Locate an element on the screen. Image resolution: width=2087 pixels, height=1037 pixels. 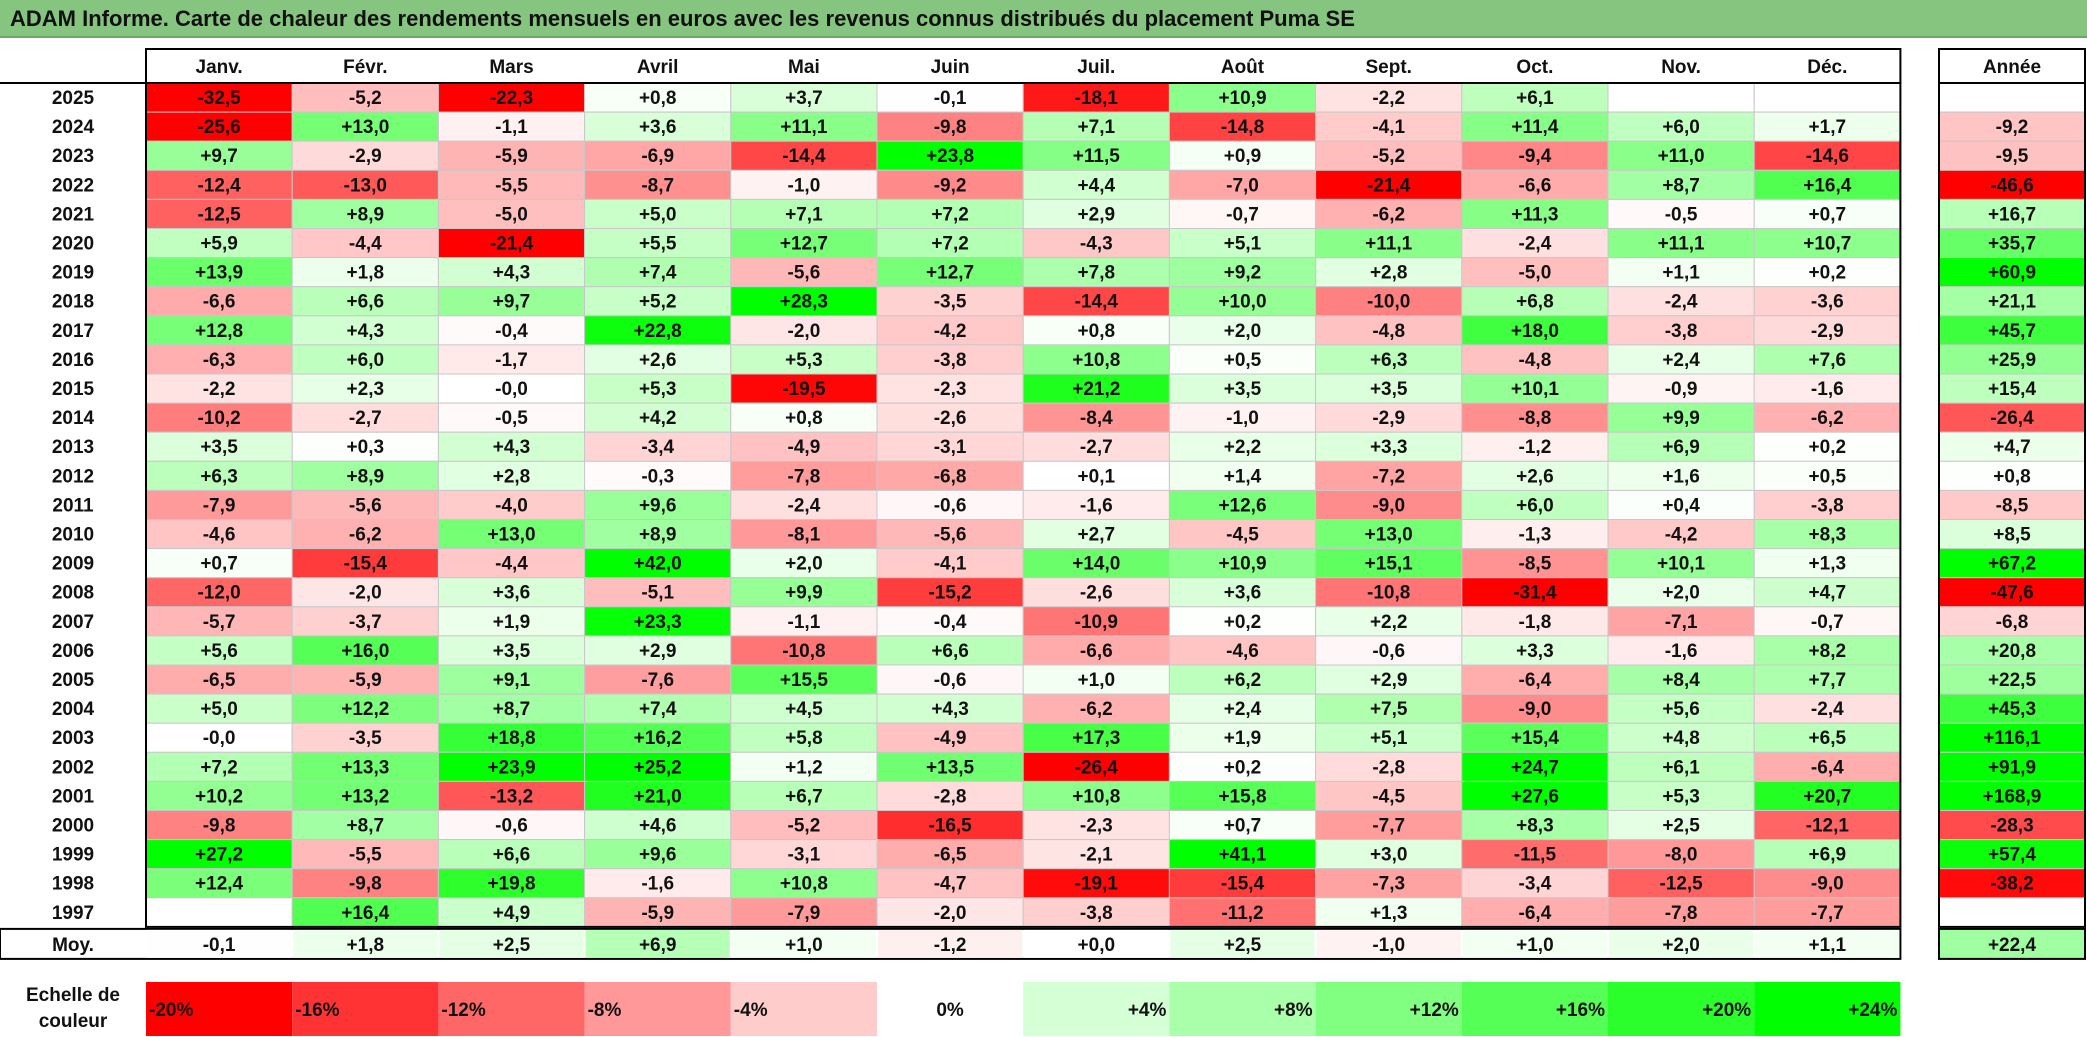
cell-value: +6,9 is located at coordinates (1828, 855).